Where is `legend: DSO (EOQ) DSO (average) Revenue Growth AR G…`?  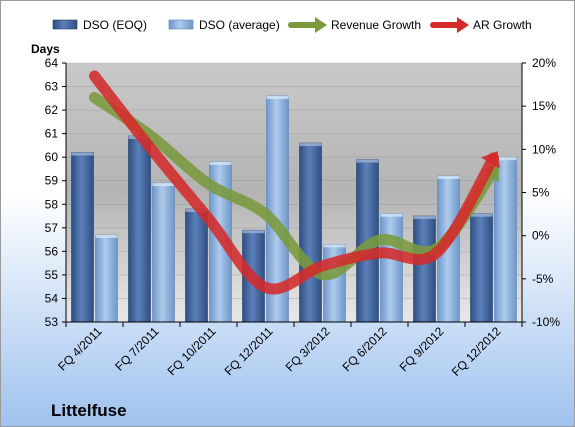
legend: DSO (EOQ) DSO (average) Revenue Growth AR G… is located at coordinates (292, 25).